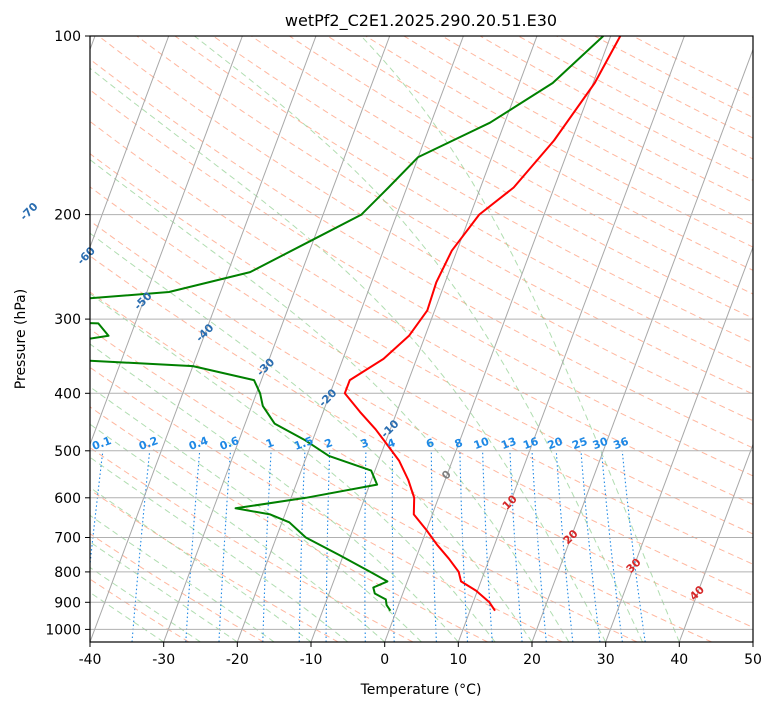 The width and height of the screenshot is (775, 712). I want to click on y-tick-label: 800, so click(67, 573).